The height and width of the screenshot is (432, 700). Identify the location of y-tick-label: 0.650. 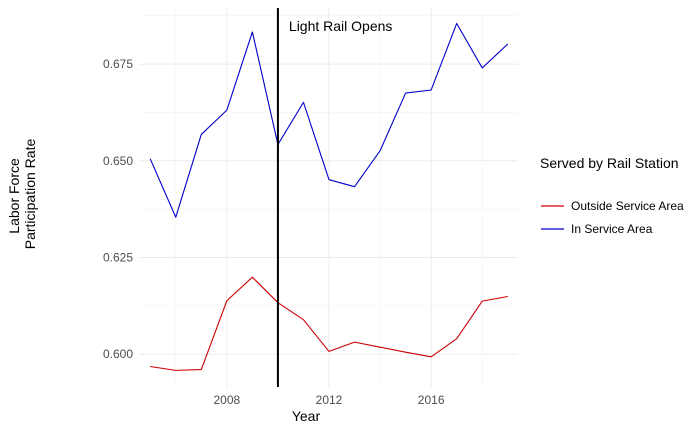
(118, 161).